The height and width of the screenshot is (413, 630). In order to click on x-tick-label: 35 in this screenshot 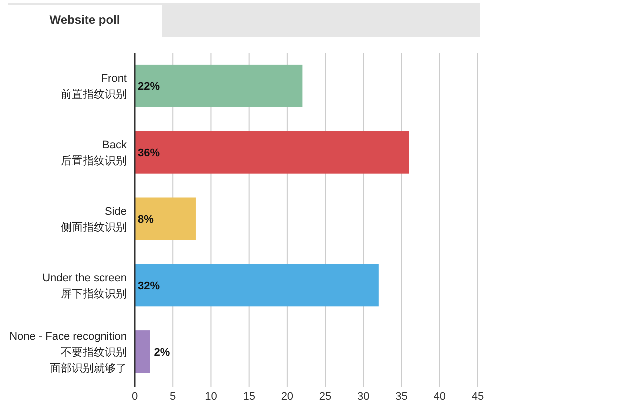, I will do `click(402, 397)`.